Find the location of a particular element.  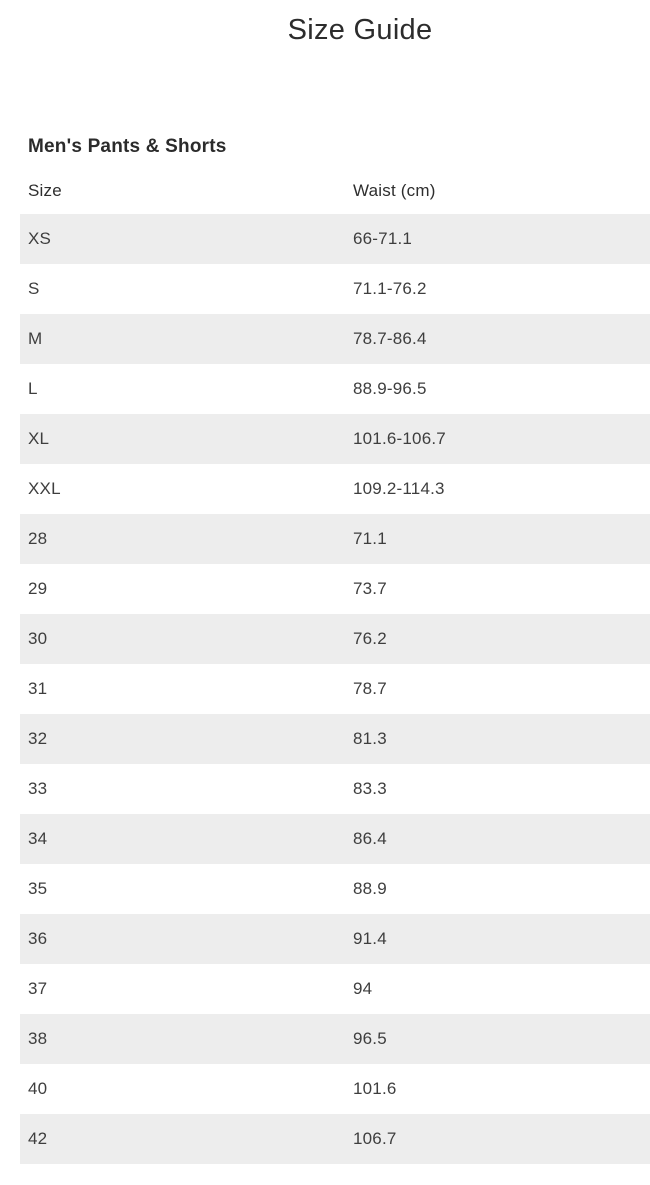

page-title: Size Guide is located at coordinates (360, 30).